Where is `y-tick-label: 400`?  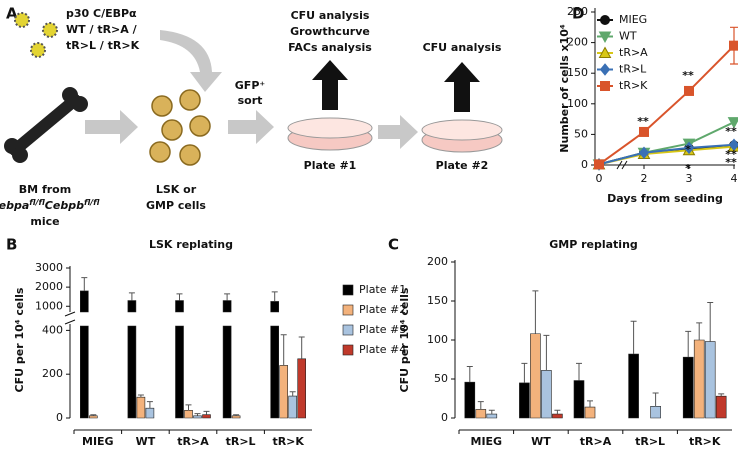
y-tick-label: 400 is located at coordinates (52, 329).